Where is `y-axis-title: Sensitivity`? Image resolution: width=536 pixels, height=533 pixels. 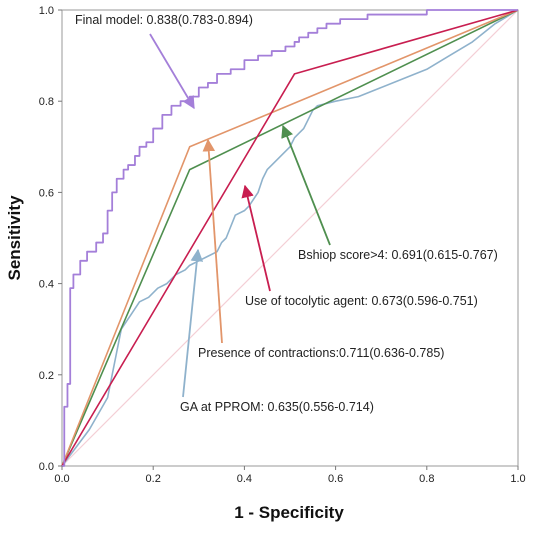 y-axis-title: Sensitivity is located at coordinates (14, 238).